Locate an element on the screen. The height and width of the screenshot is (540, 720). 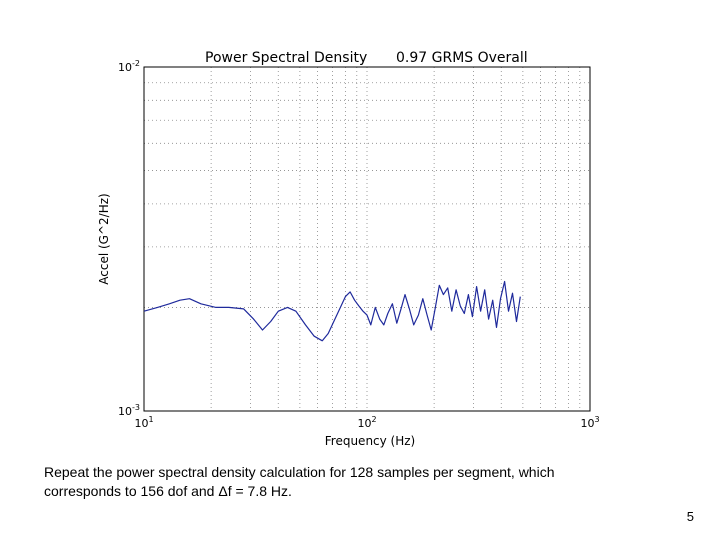
x-axis-label: Frequency (Hz) is located at coordinates (370, 441).